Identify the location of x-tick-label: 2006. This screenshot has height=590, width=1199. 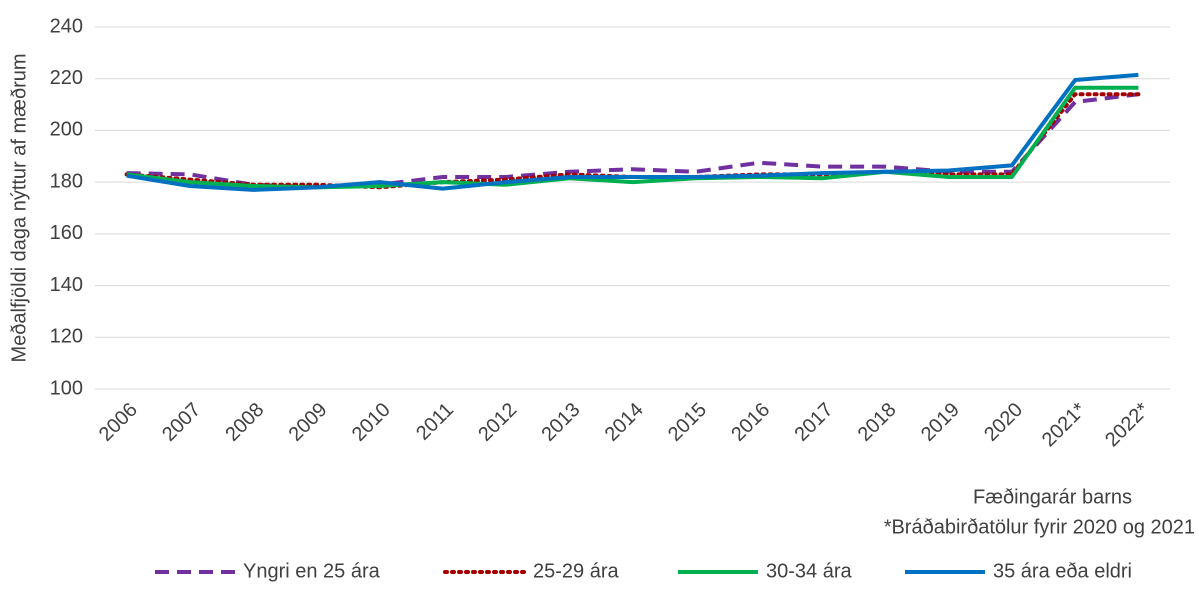
(118, 422).